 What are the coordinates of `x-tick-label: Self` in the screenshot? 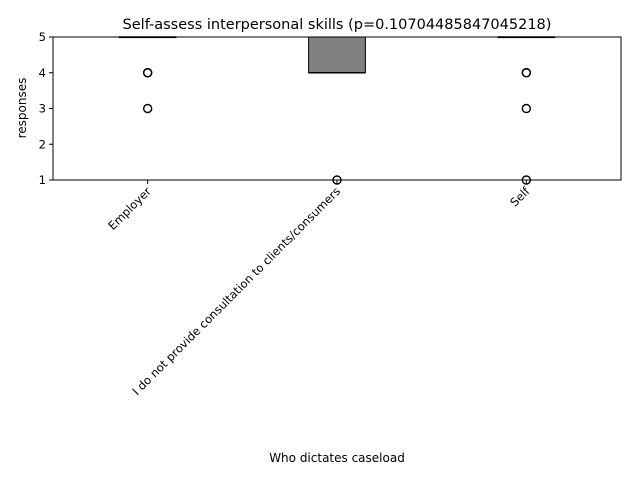 It's located at (520, 197).